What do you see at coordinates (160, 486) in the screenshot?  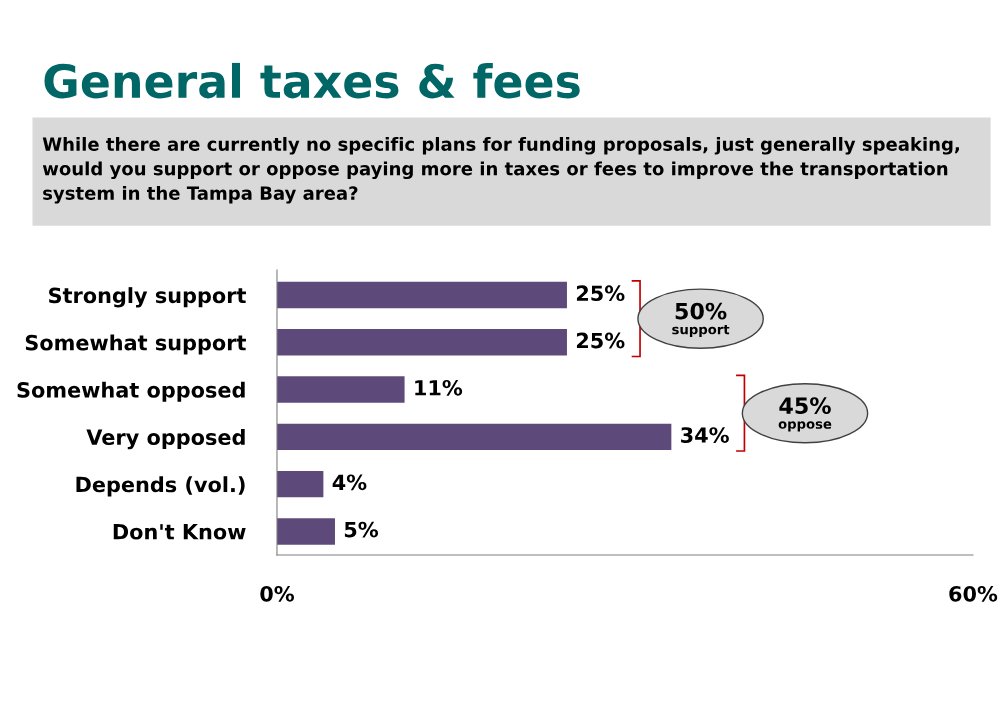 I see `y-tick-label: Depends (vol.)` at bounding box center [160, 486].